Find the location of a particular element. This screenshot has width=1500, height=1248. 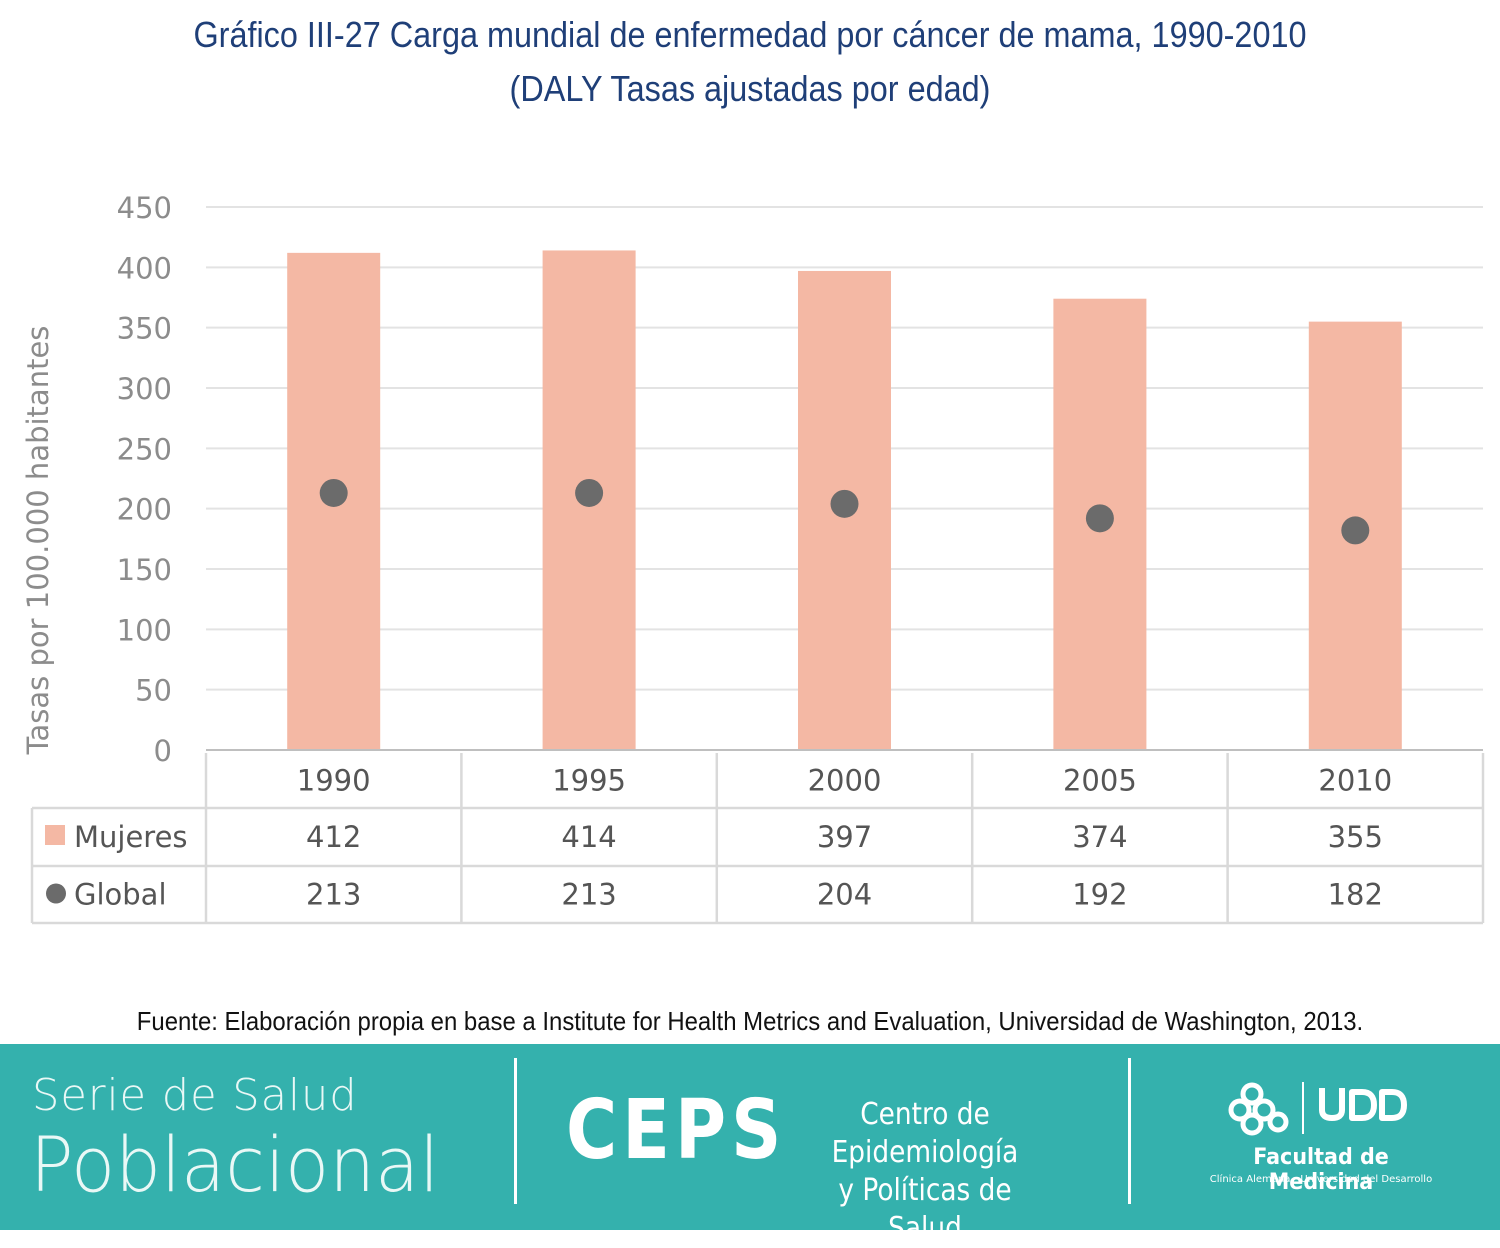

ceps-logo: CEPS is located at coordinates (676, 1130).